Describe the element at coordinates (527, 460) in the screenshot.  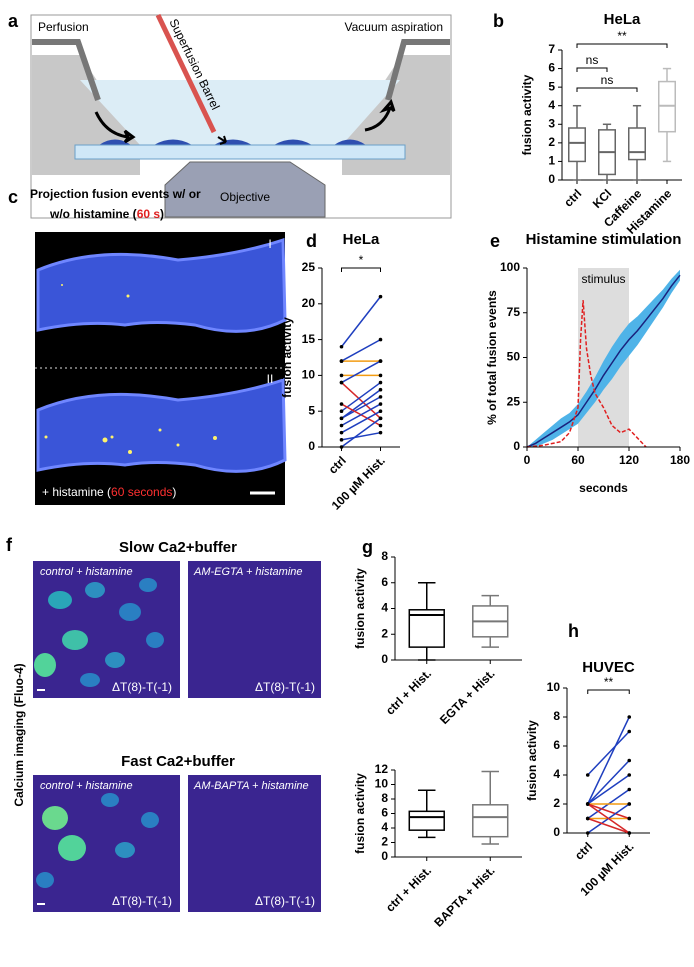
I see `x-tick-label: 0` at that location.